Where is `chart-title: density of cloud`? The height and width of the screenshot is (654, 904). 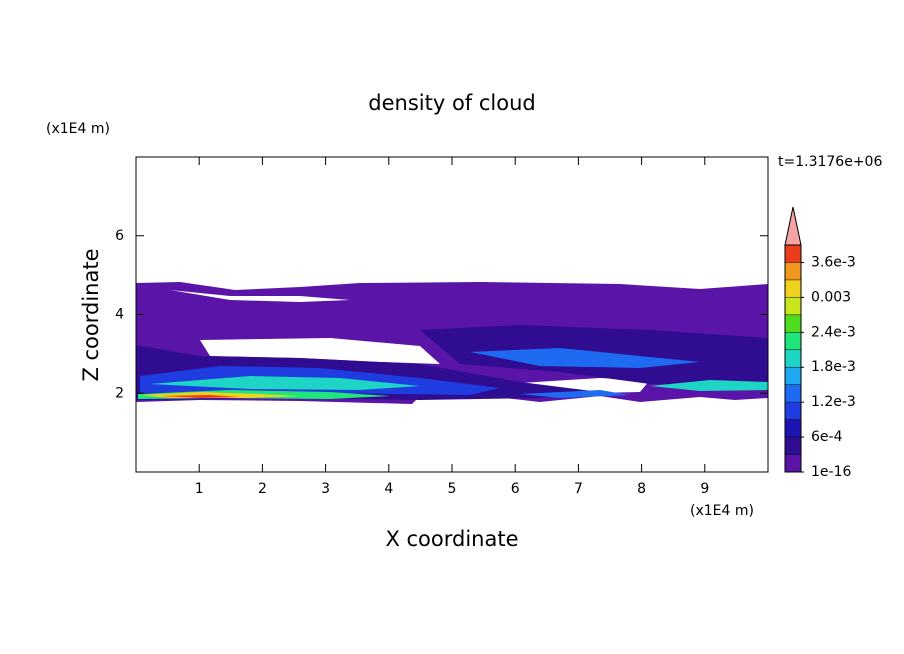 chart-title: density of cloud is located at coordinates (451, 103).